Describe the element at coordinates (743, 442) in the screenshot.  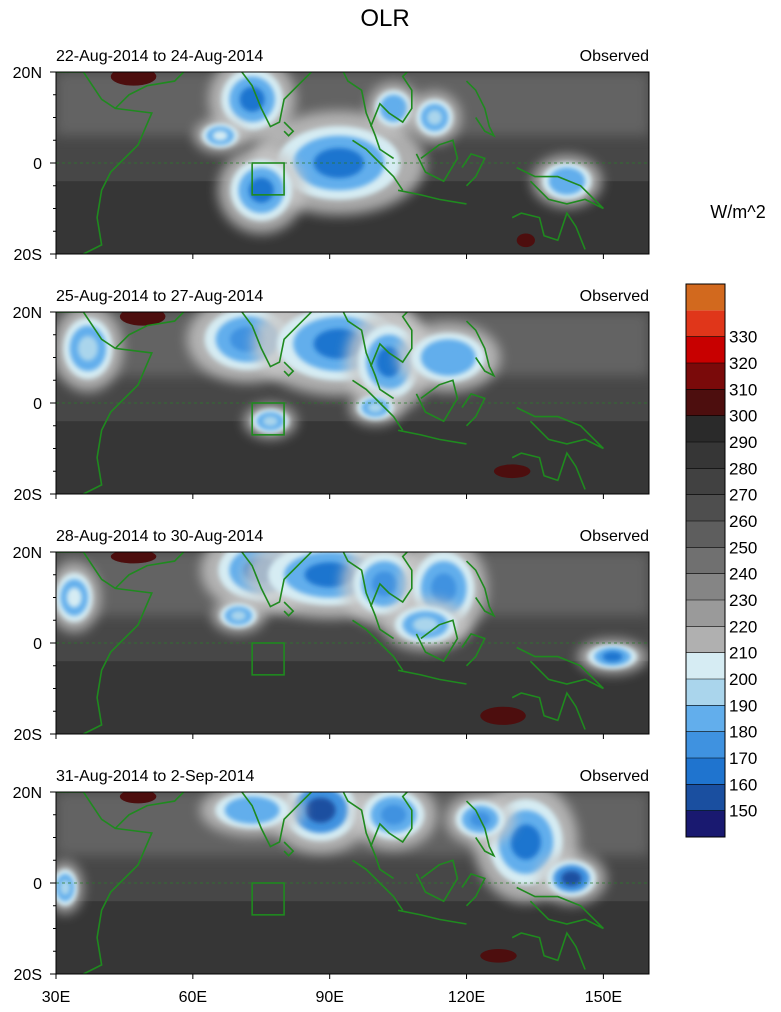
I see `colorbar-label: 290` at that location.